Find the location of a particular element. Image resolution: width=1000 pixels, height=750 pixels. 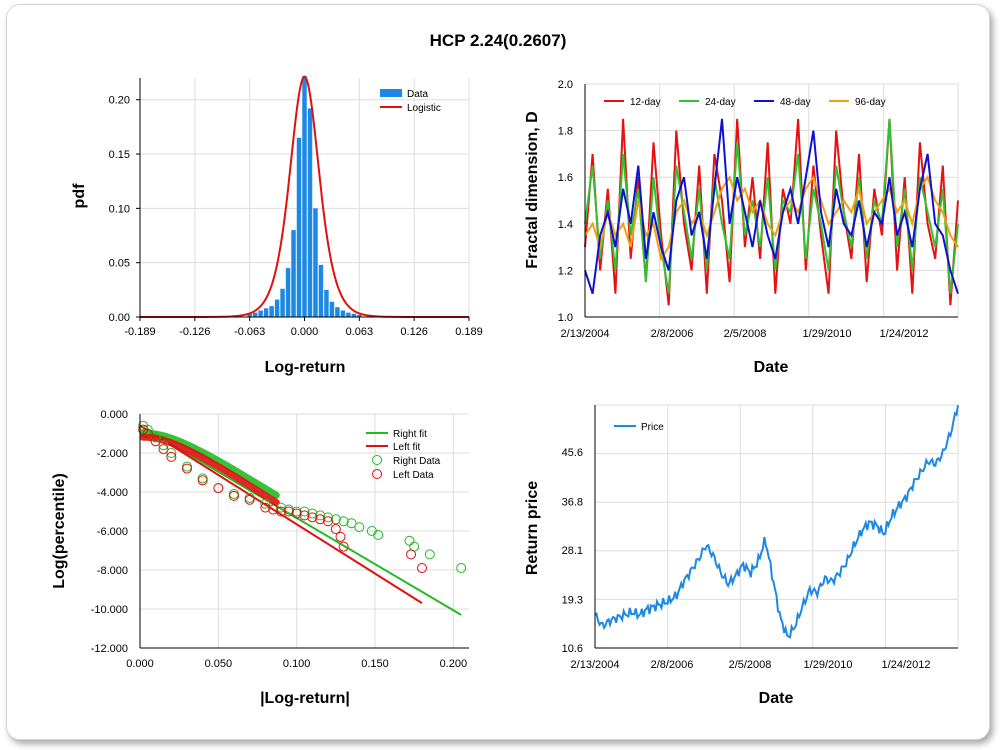

legend-swatch-data is located at coordinates (391, 93).